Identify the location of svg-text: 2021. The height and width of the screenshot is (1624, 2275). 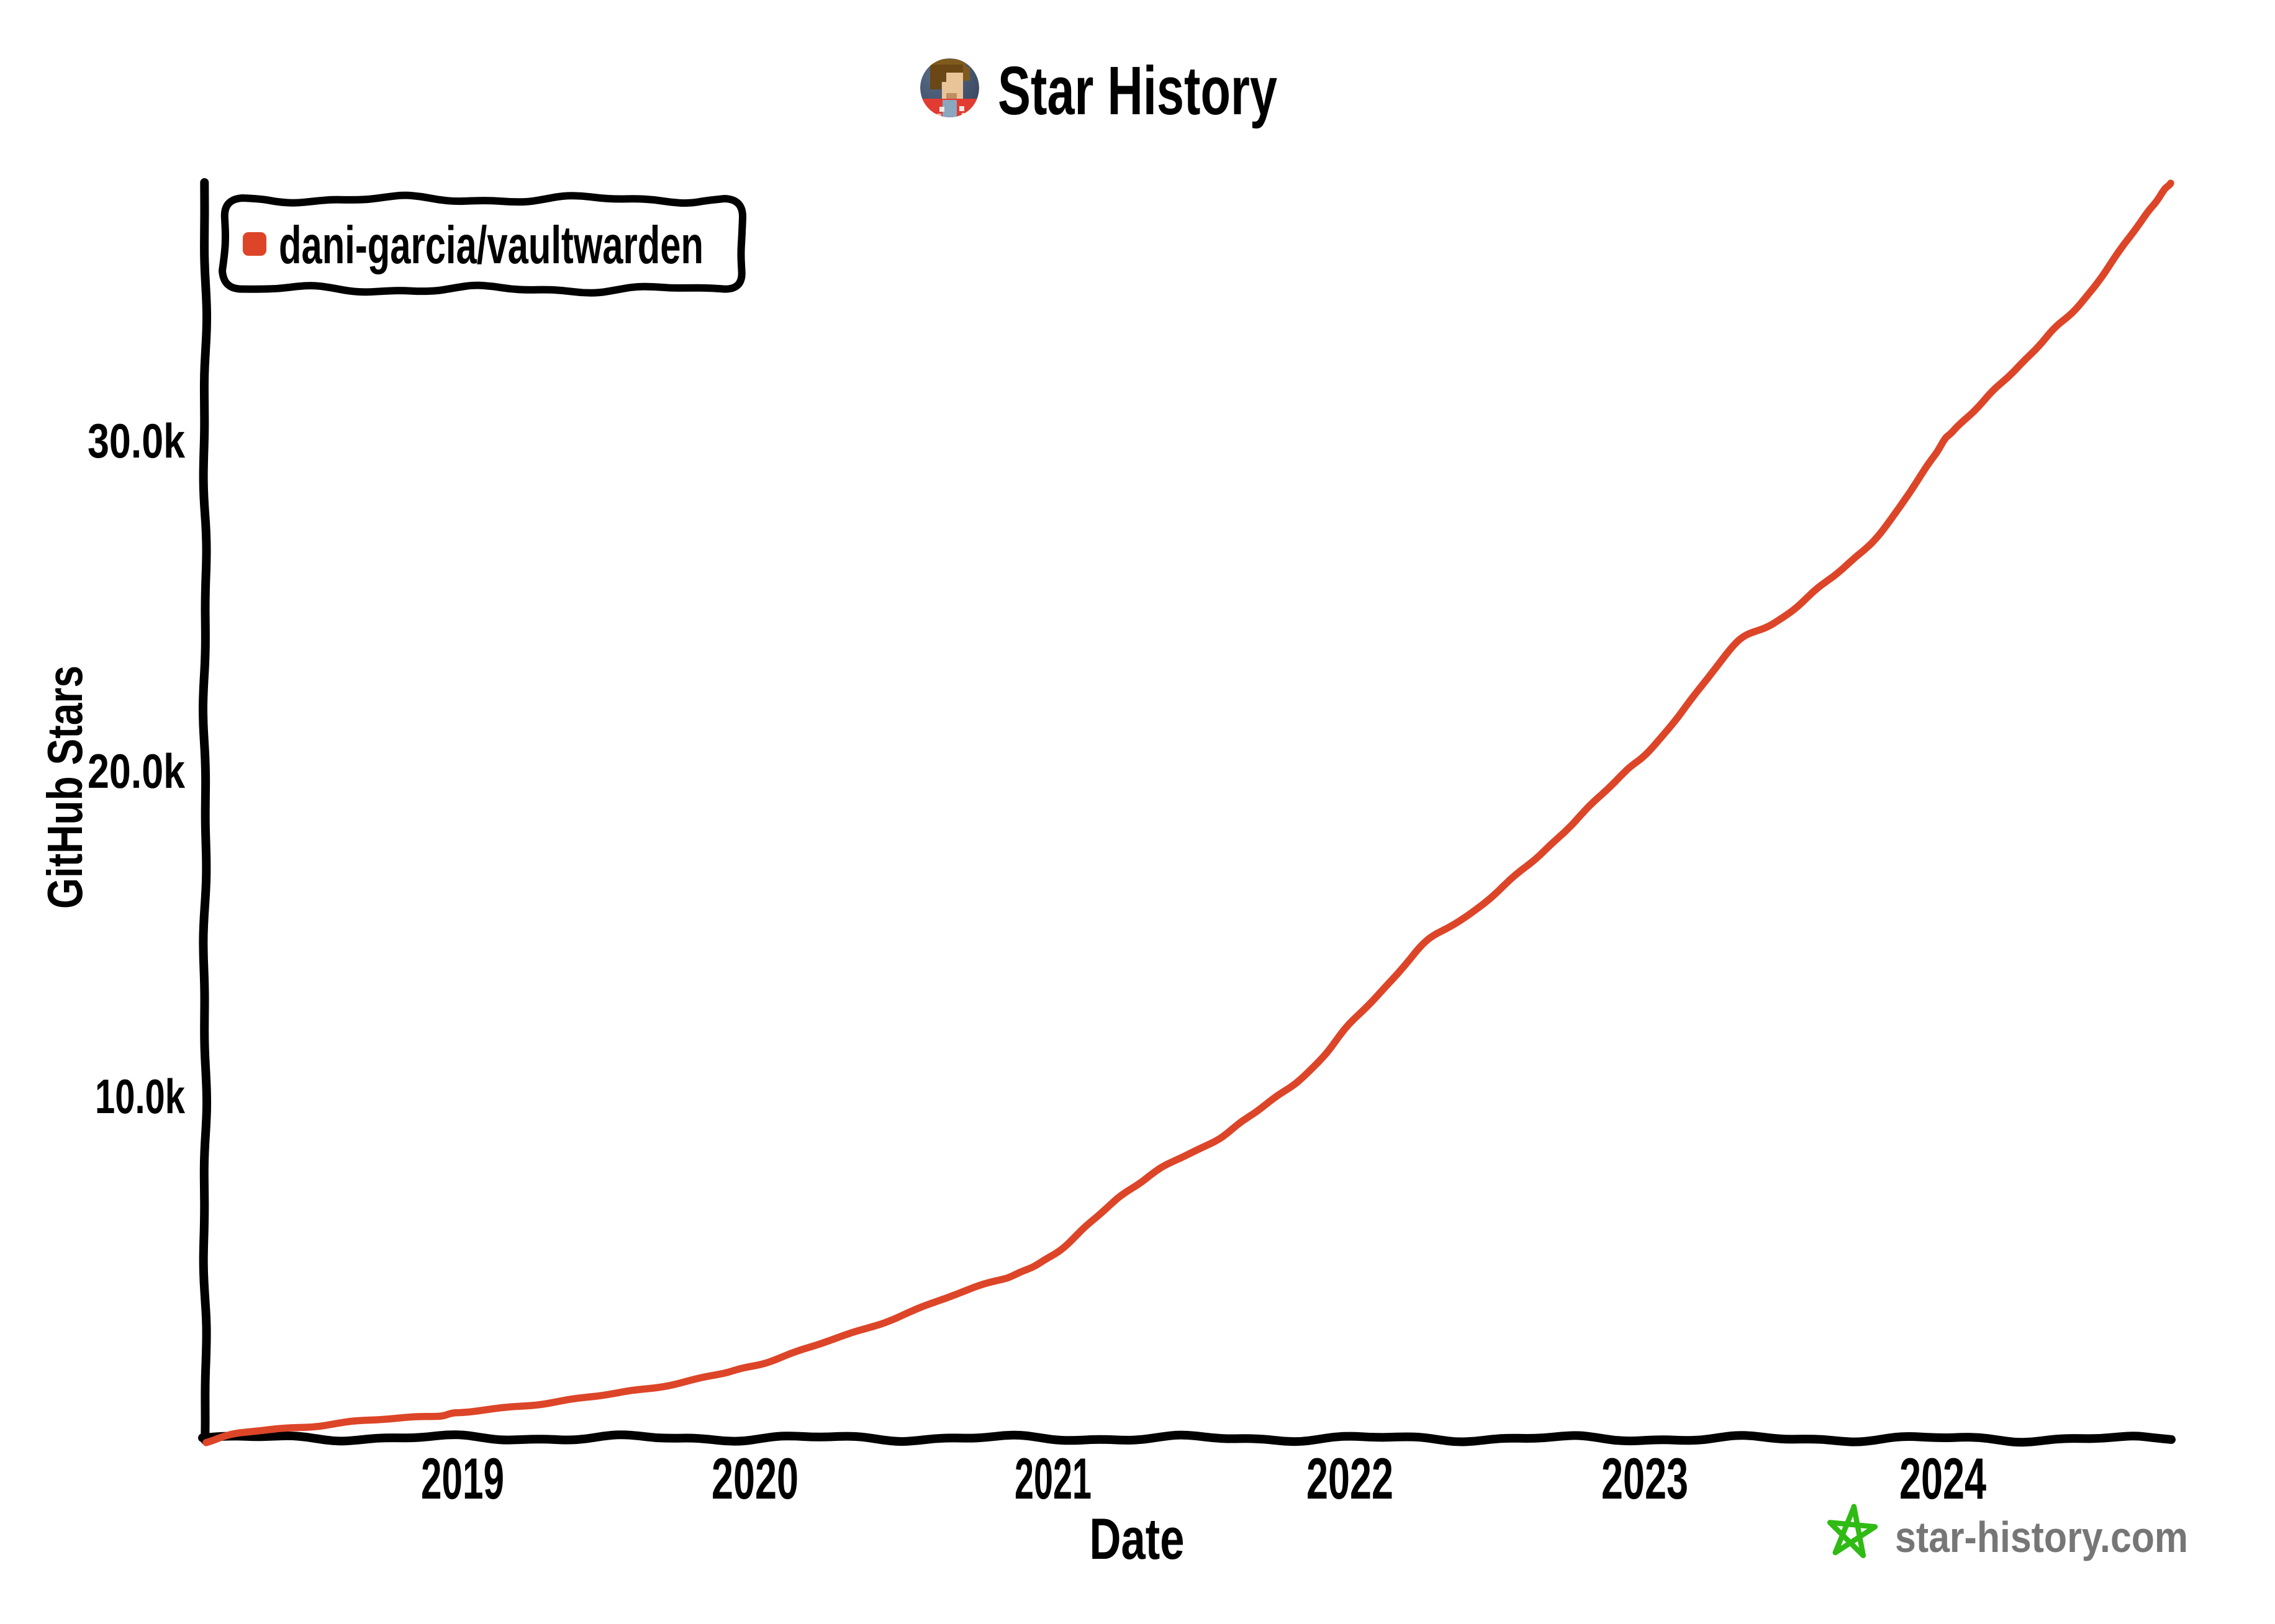
(1053, 1478).